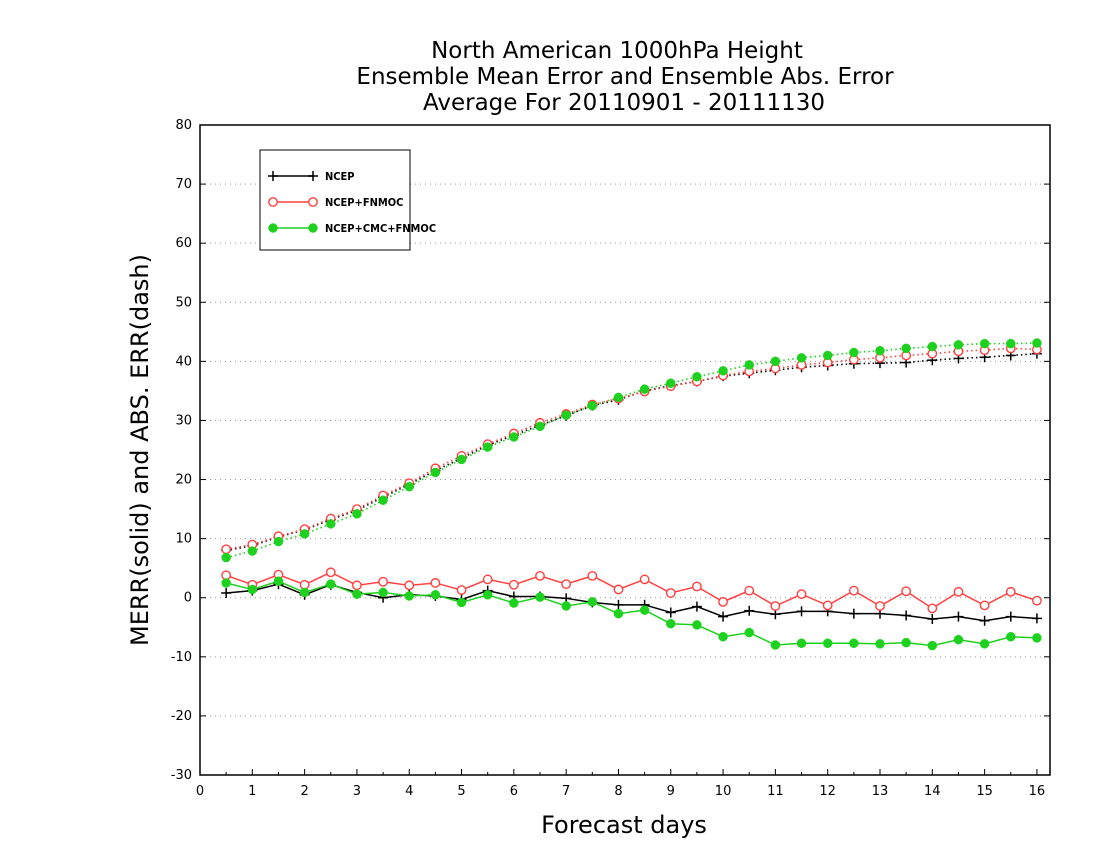 The height and width of the screenshot is (850, 1100). Describe the element at coordinates (618, 791) in the screenshot. I see `x-tick-label: 8` at that location.